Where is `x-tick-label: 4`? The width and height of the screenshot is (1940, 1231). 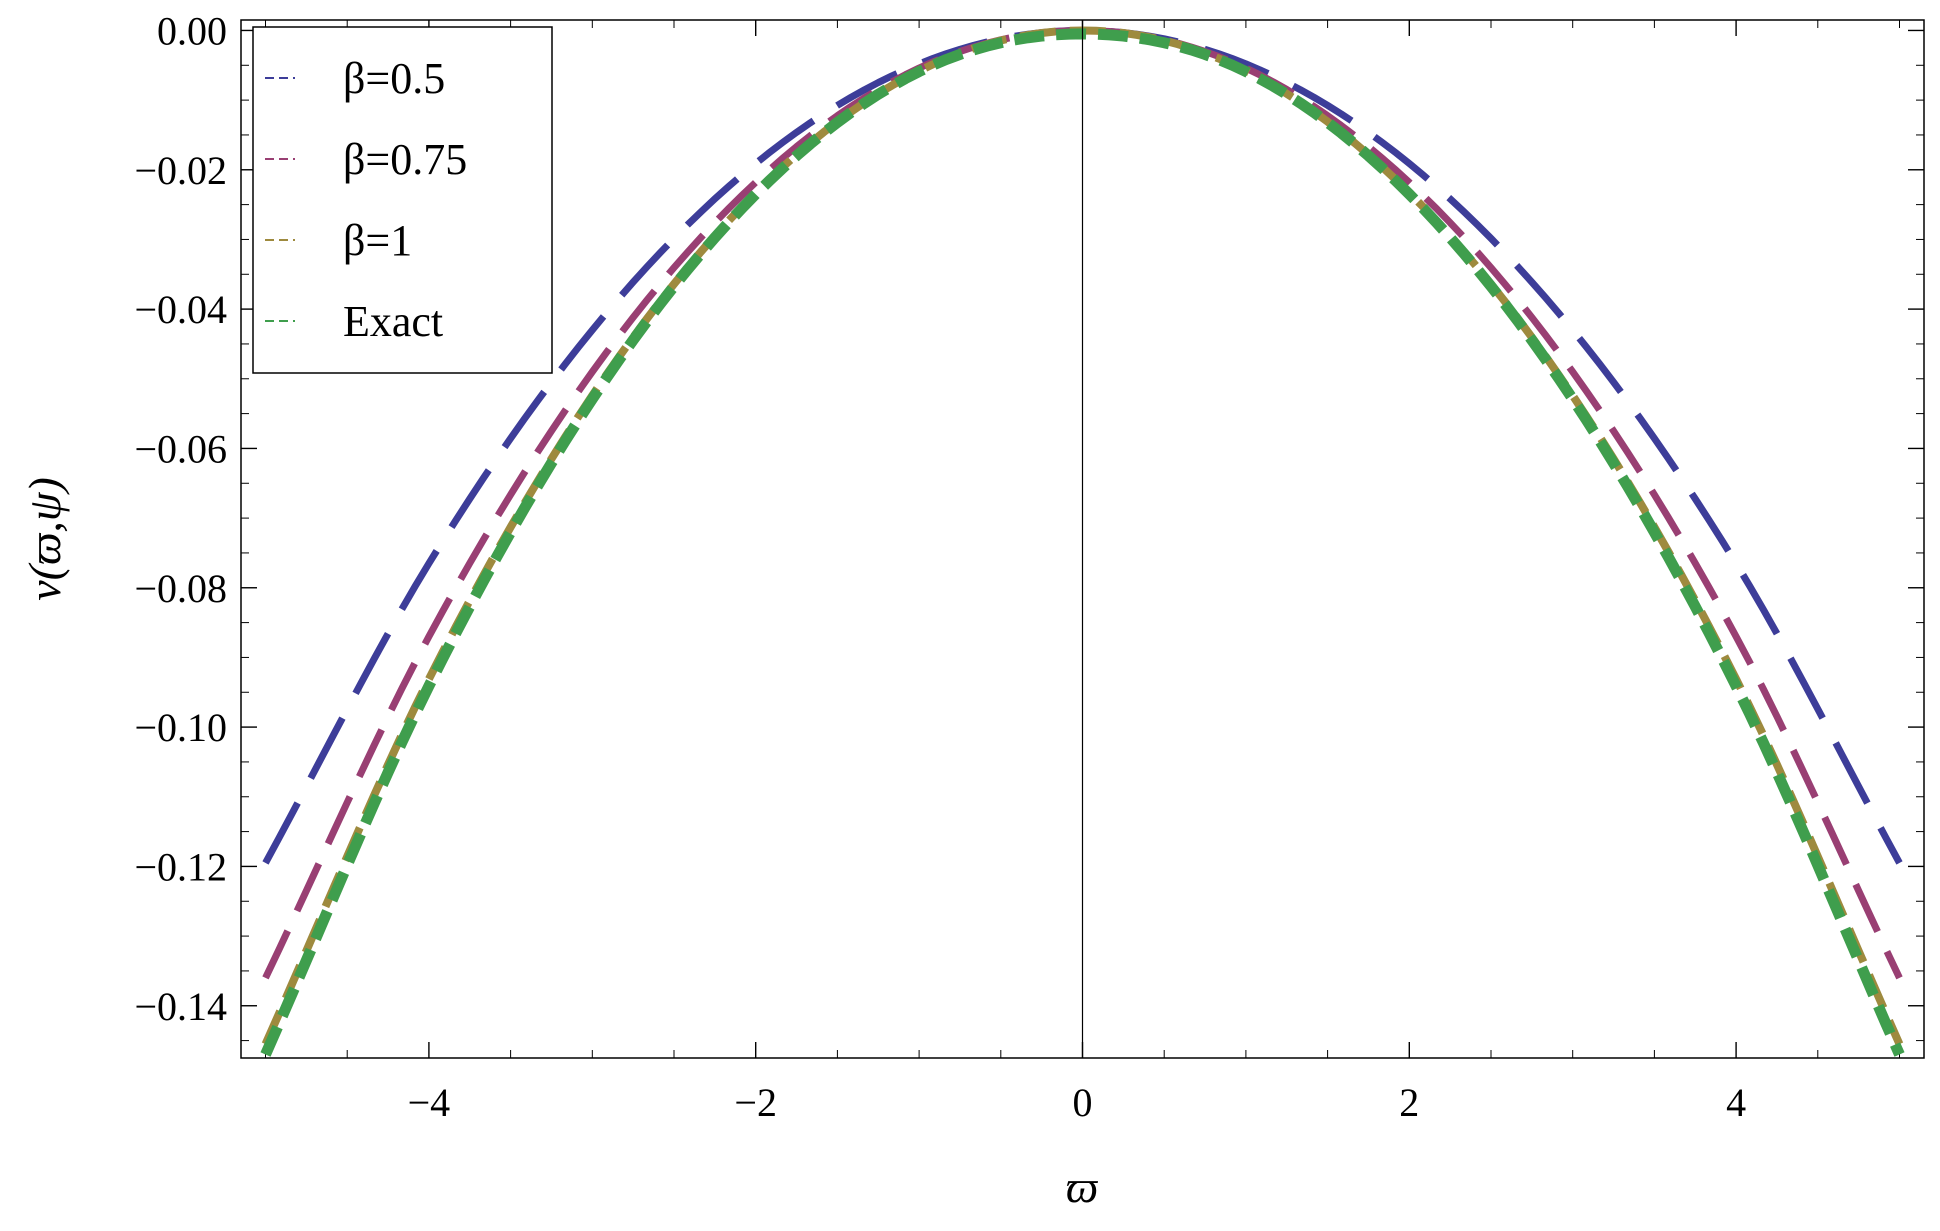
x-tick-label: 4 is located at coordinates (1736, 1102).